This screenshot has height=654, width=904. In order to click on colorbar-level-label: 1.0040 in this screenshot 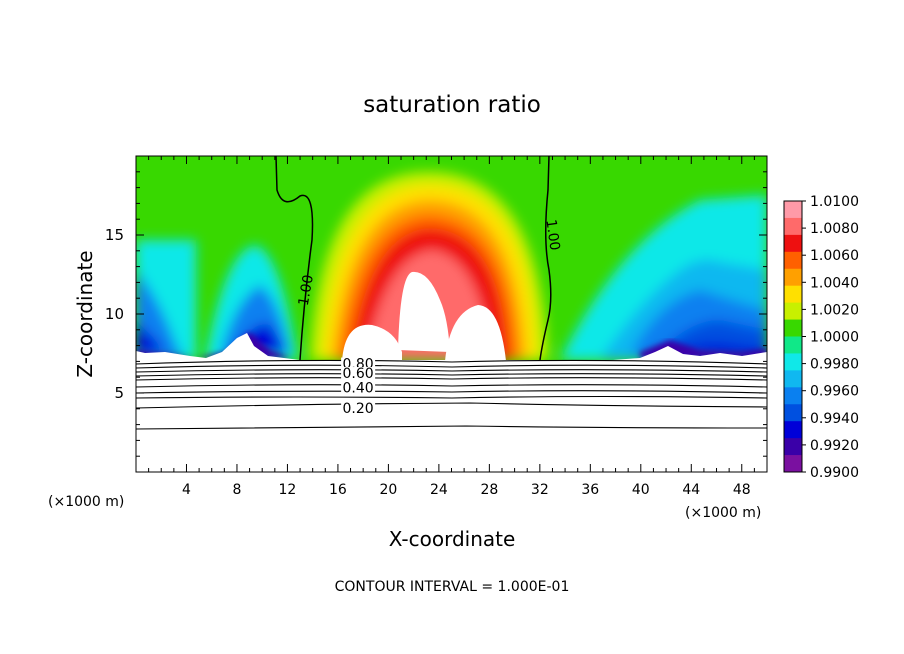, I will do `click(834, 283)`.